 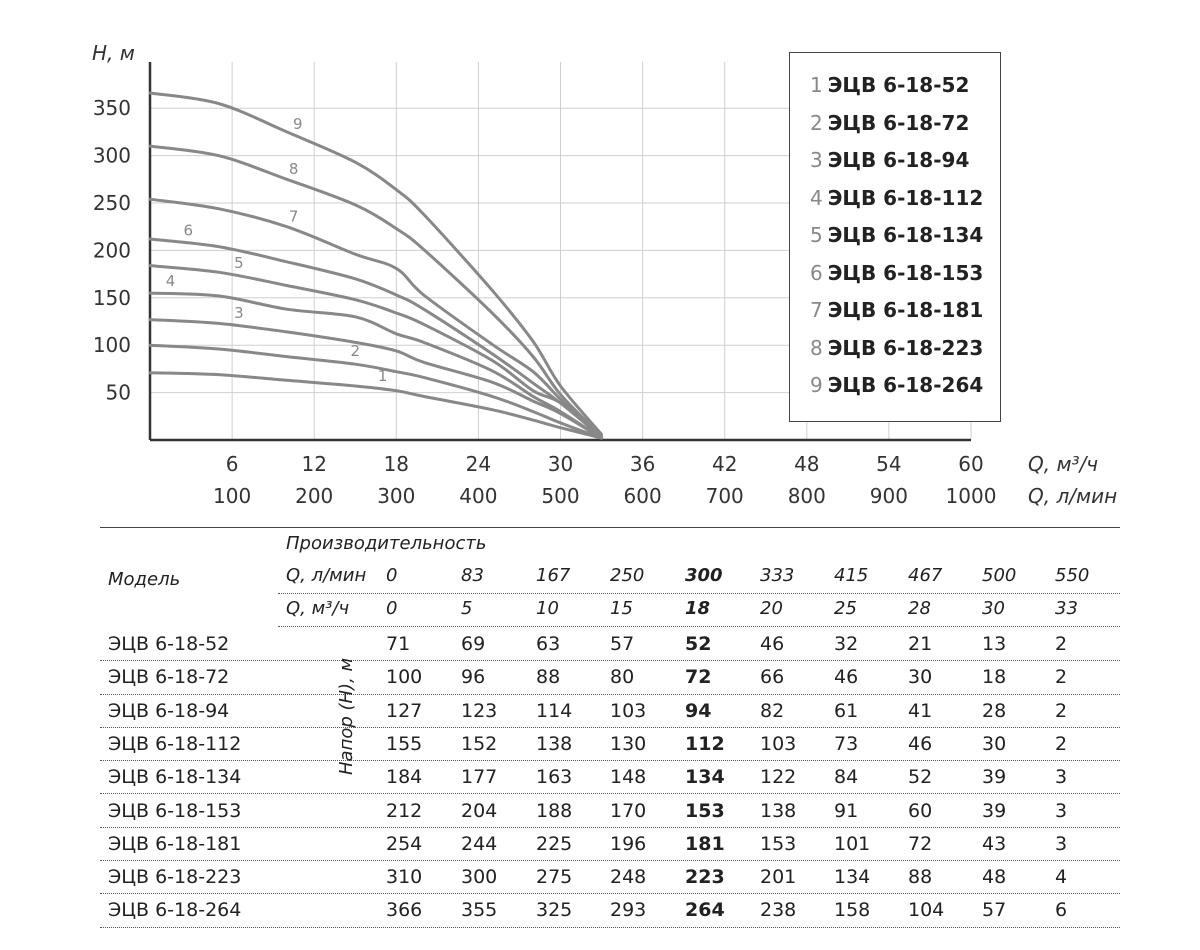 What do you see at coordinates (1072, 575) in the screenshot?
I see `flow-lpm-cell: 550` at bounding box center [1072, 575].